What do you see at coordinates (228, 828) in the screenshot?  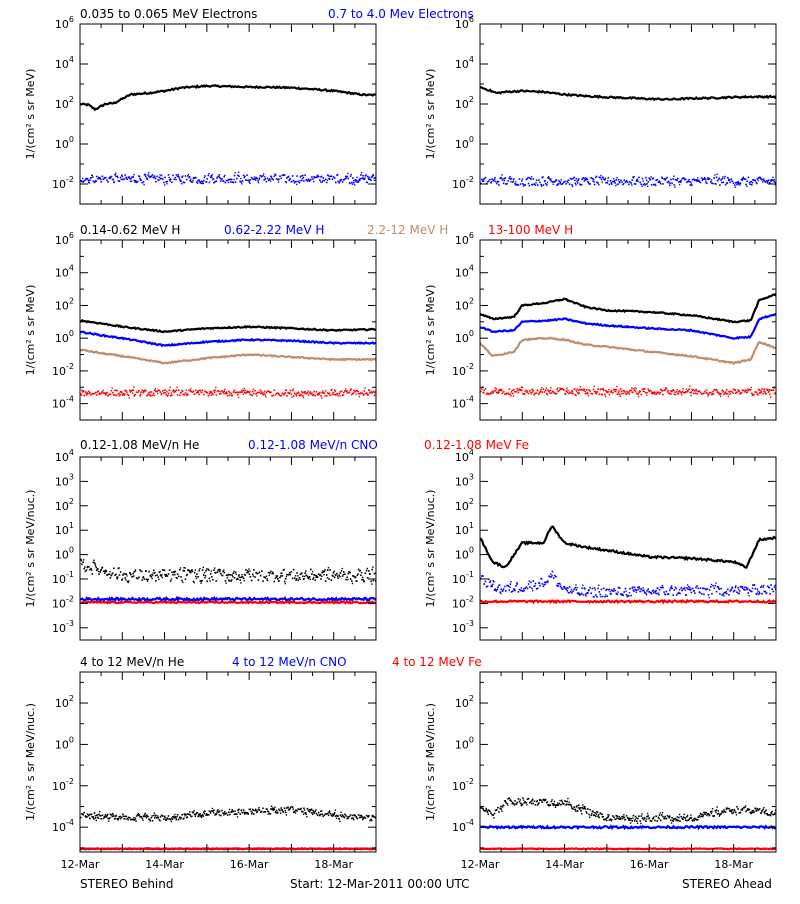 I see `plot-area` at bounding box center [228, 828].